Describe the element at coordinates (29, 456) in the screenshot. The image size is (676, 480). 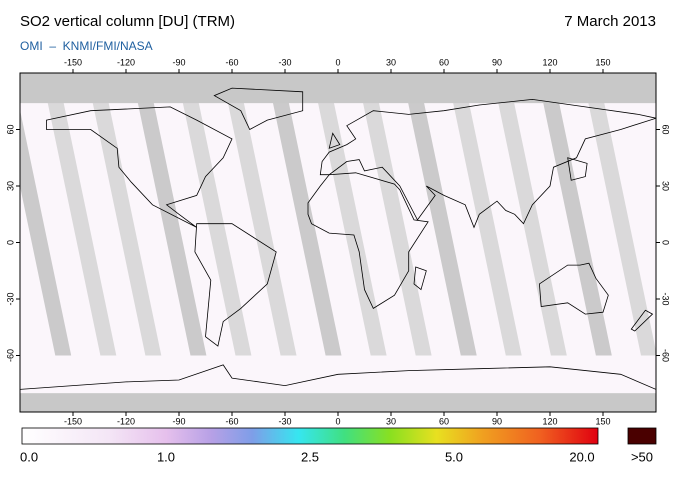
I see `colorbar-label: 0.0` at that location.